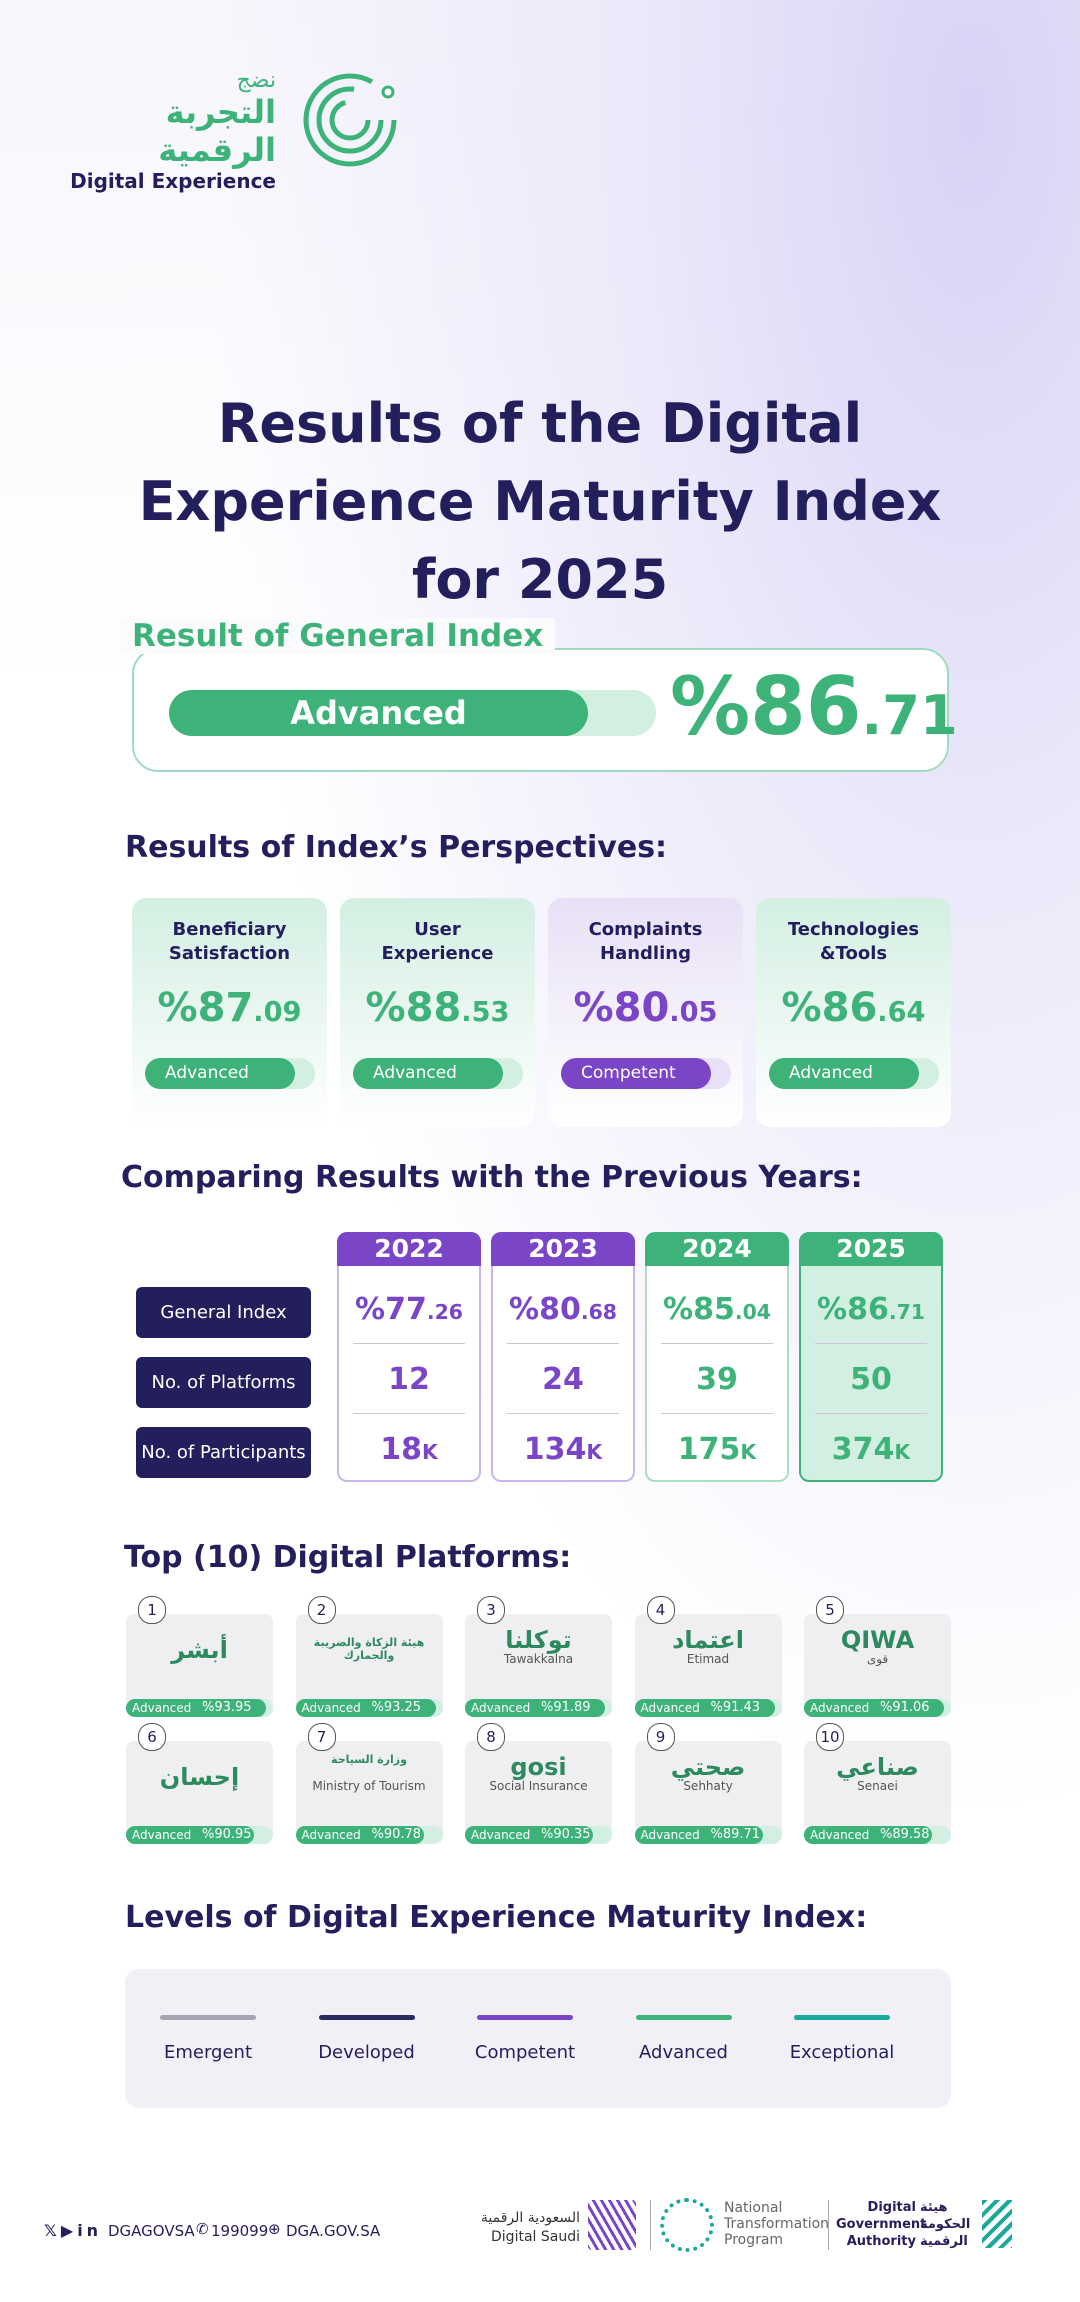 The width and height of the screenshot is (1080, 2302). Describe the element at coordinates (636, 1073) in the screenshot. I see `level-bar: Competent` at that location.